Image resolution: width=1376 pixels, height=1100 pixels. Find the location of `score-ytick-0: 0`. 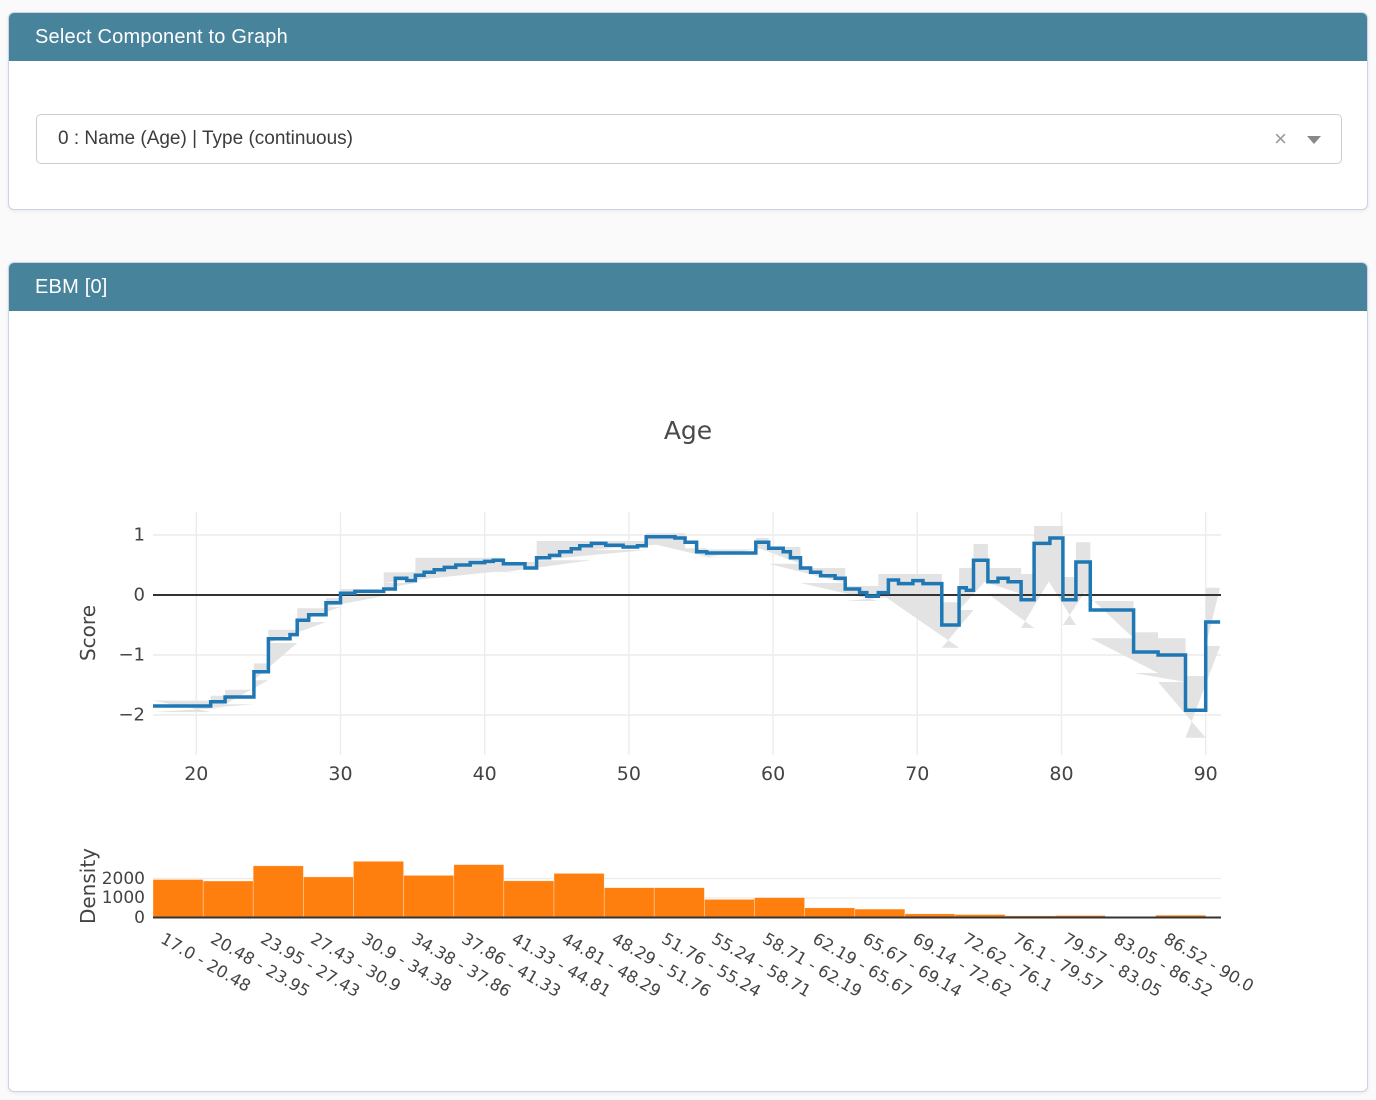

score-ytick-0: 0 is located at coordinates (139, 595).